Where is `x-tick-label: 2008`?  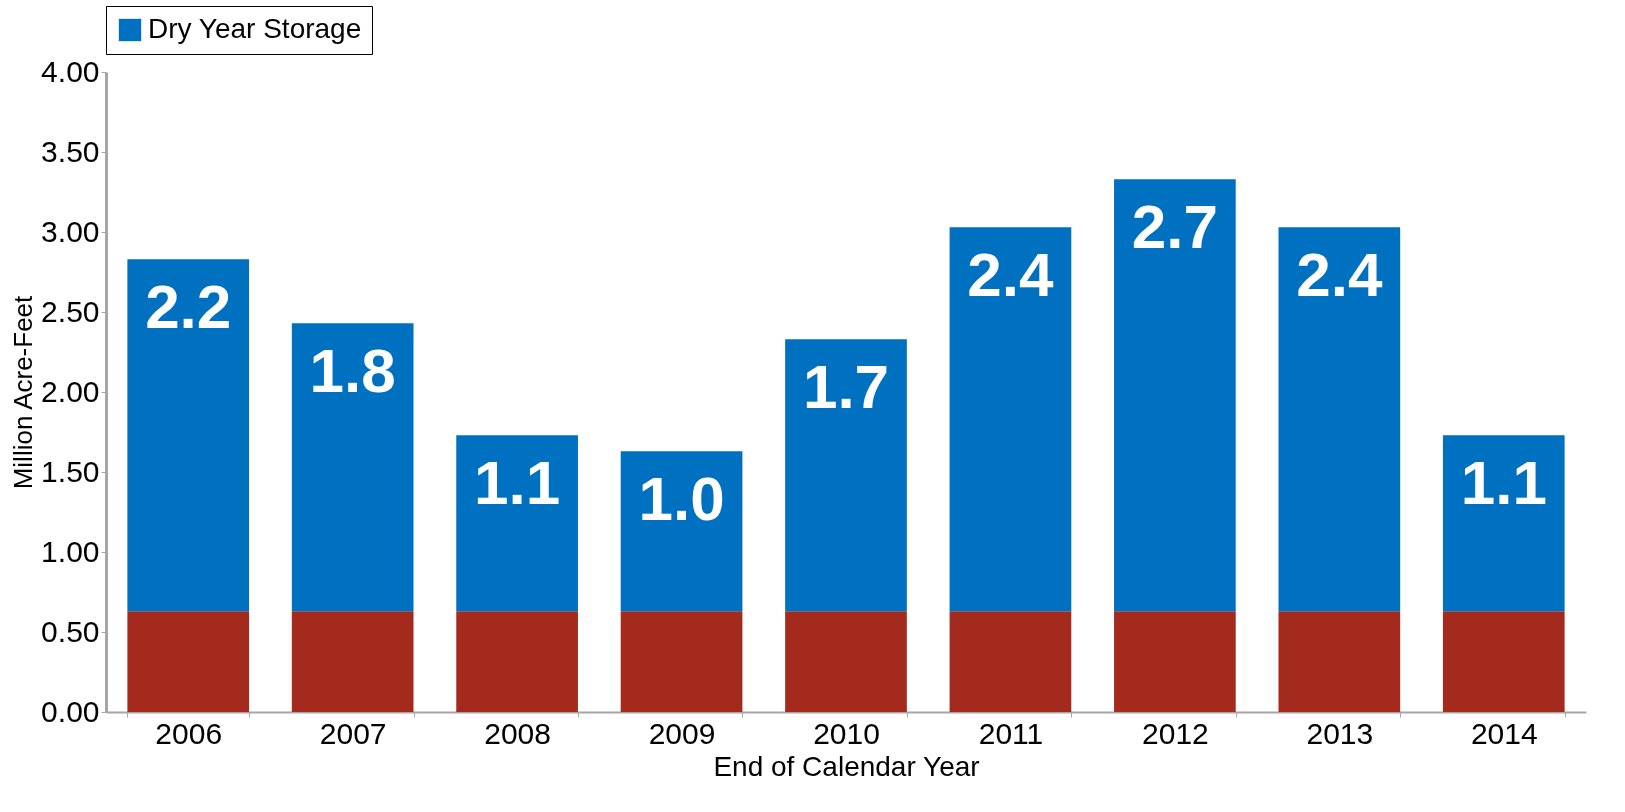
x-tick-label: 2008 is located at coordinates (517, 733).